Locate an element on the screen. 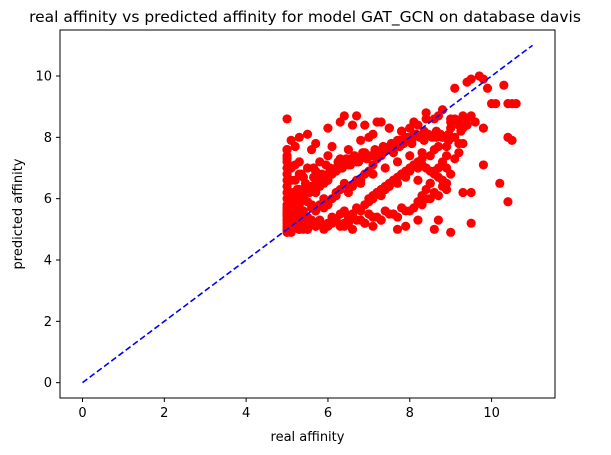 The width and height of the screenshot is (611, 455). x-tick-label: 10 is located at coordinates (491, 413).